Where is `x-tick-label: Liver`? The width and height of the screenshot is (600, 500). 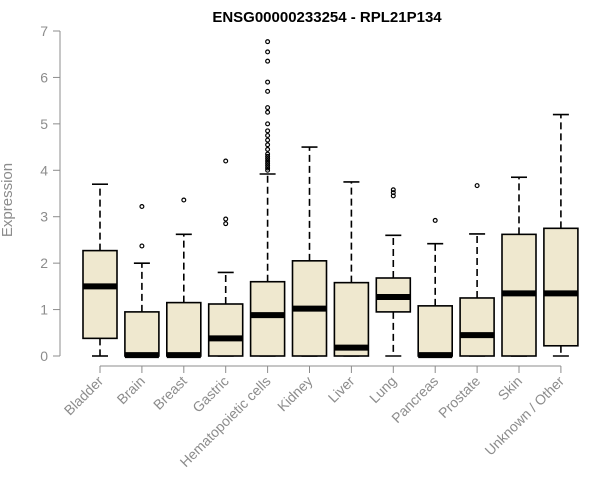
x-tick-label: Liver is located at coordinates (341, 389).